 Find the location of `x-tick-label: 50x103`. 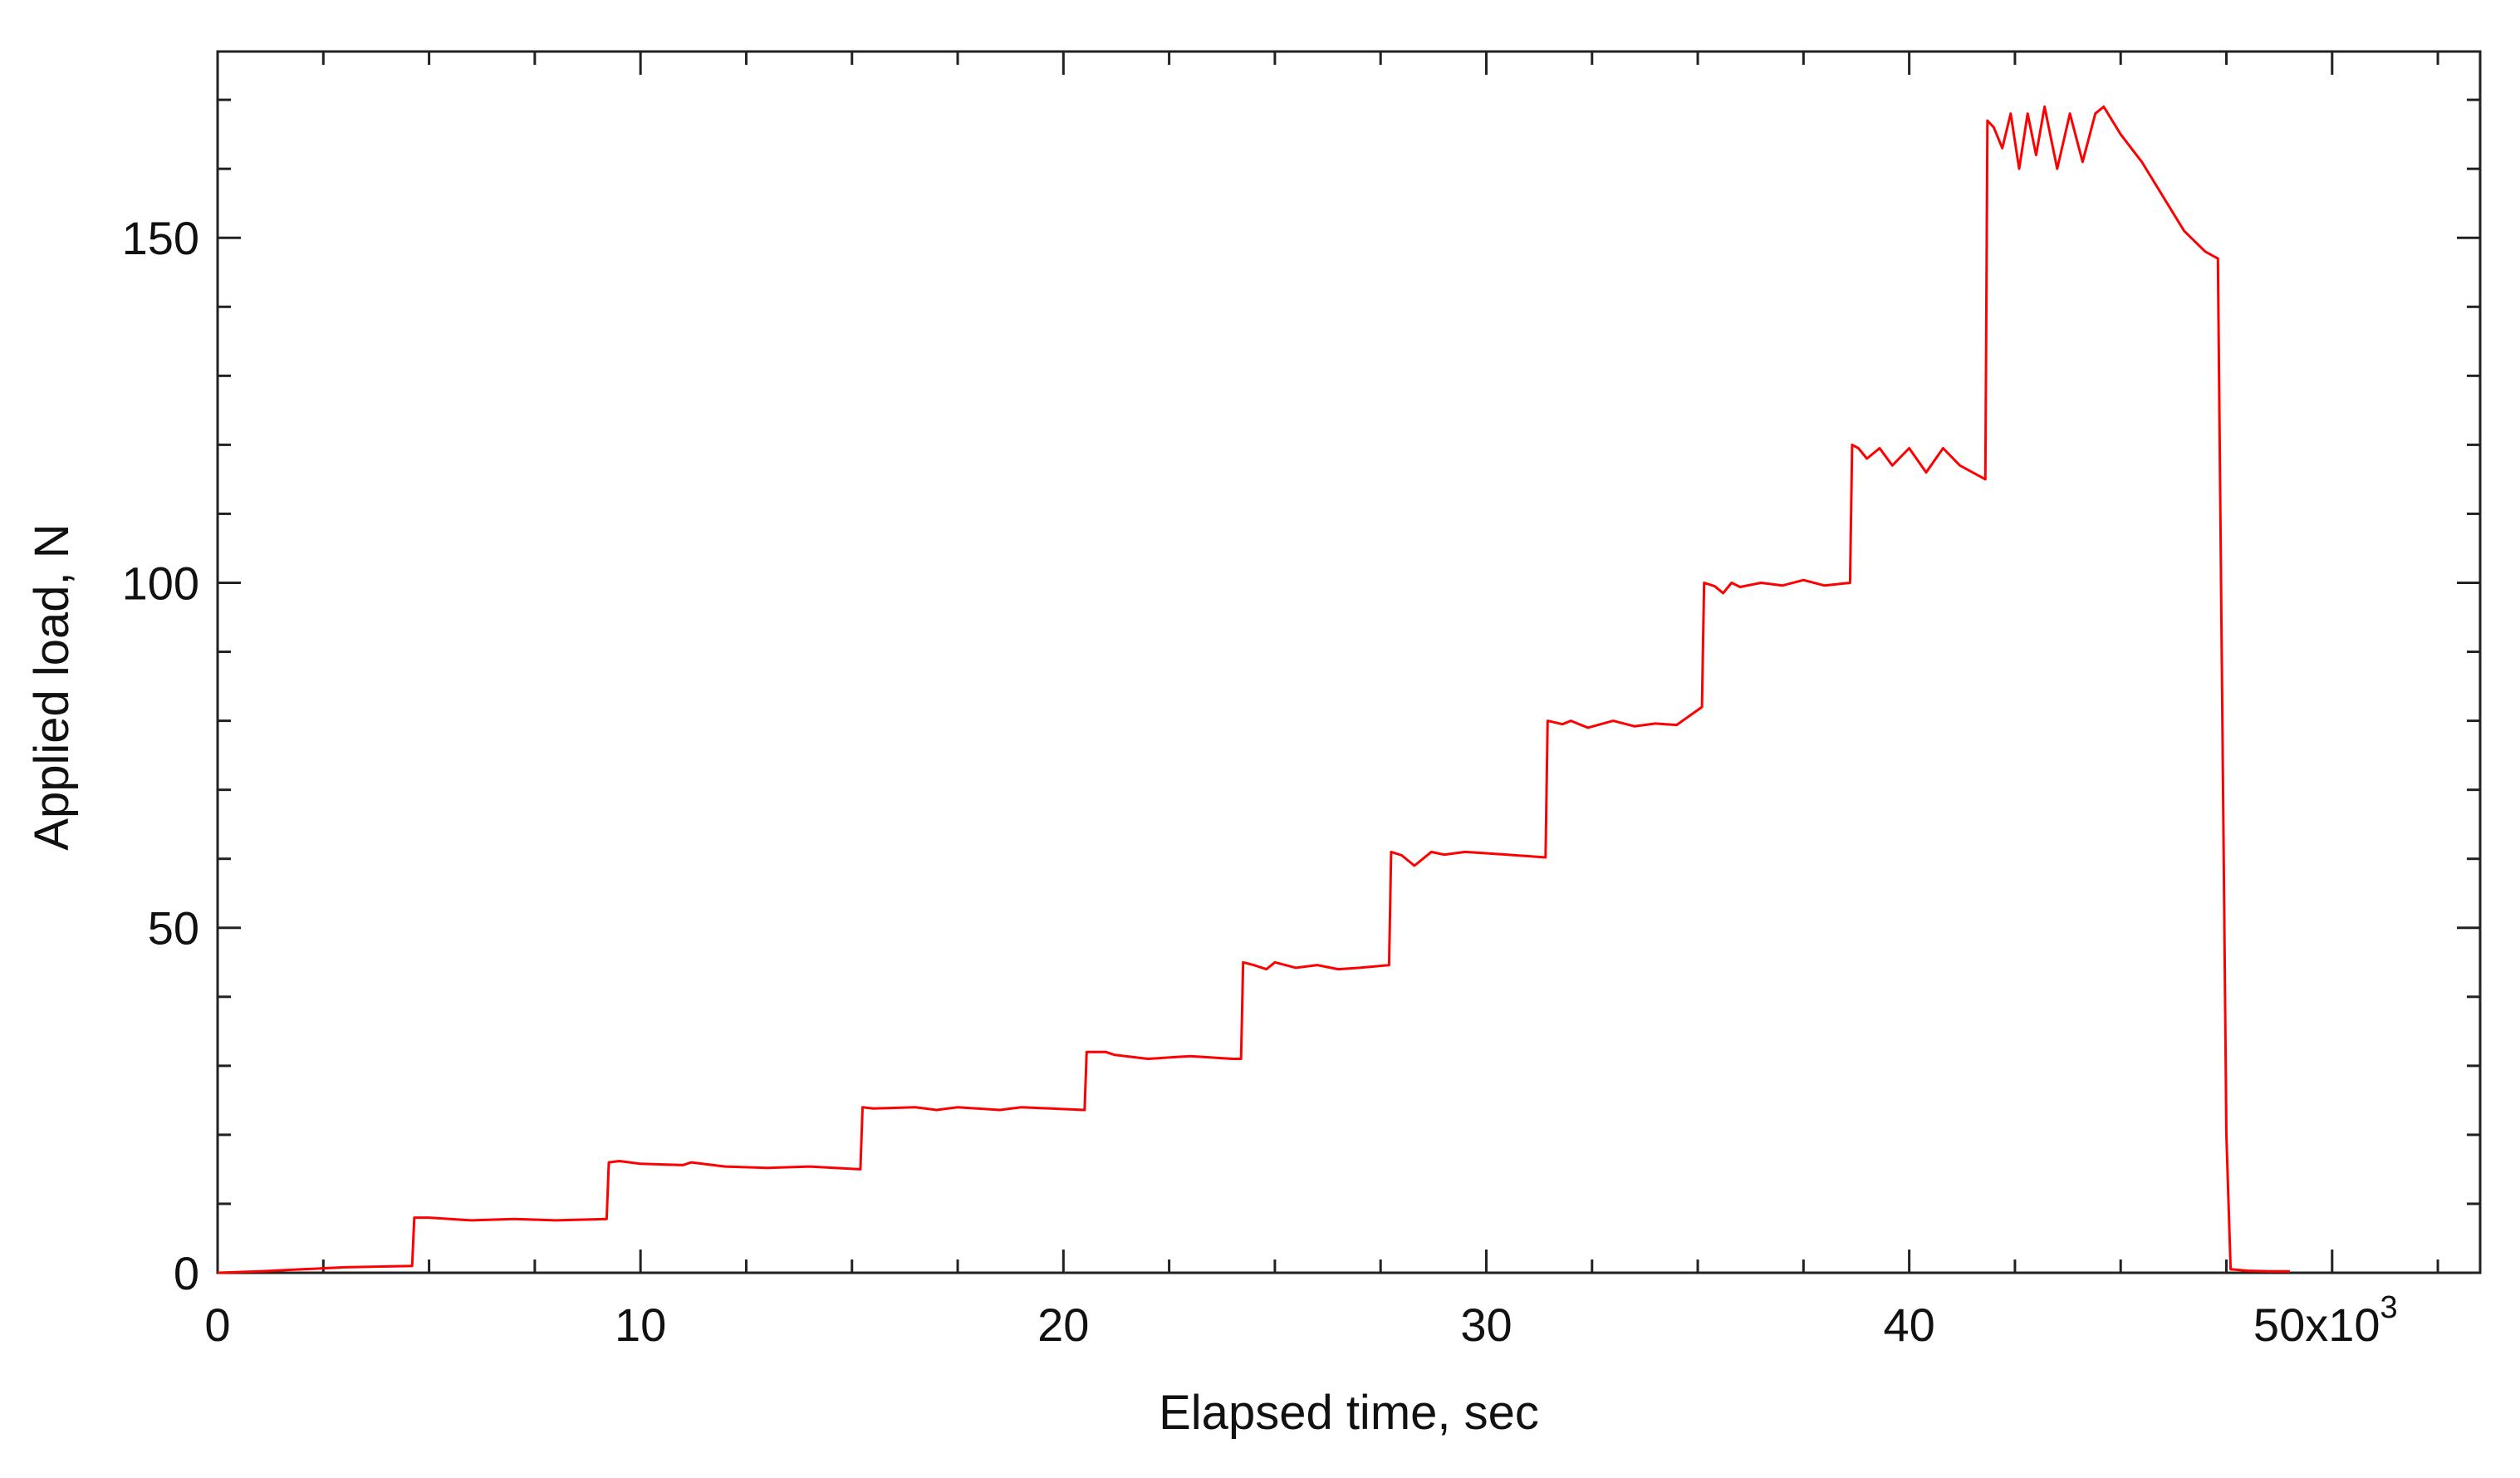

x-tick-label: 50x103 is located at coordinates (2325, 1320).